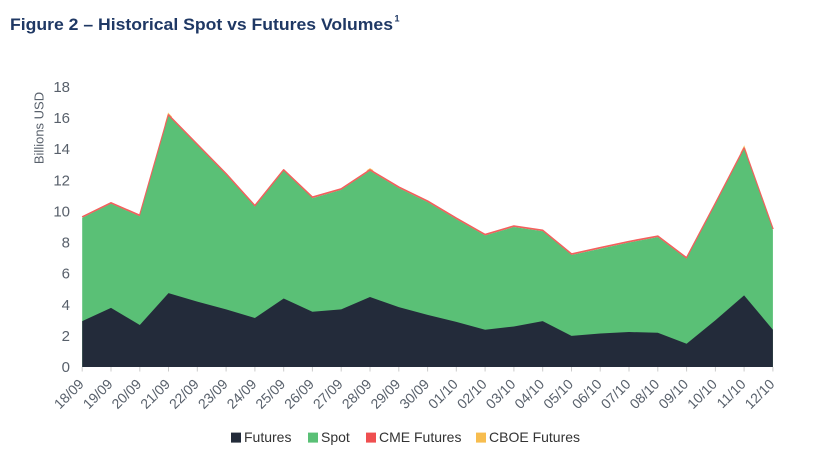 The image size is (820, 459). What do you see at coordinates (61, 118) in the screenshot?
I see `svg-text: 16` at bounding box center [61, 118].